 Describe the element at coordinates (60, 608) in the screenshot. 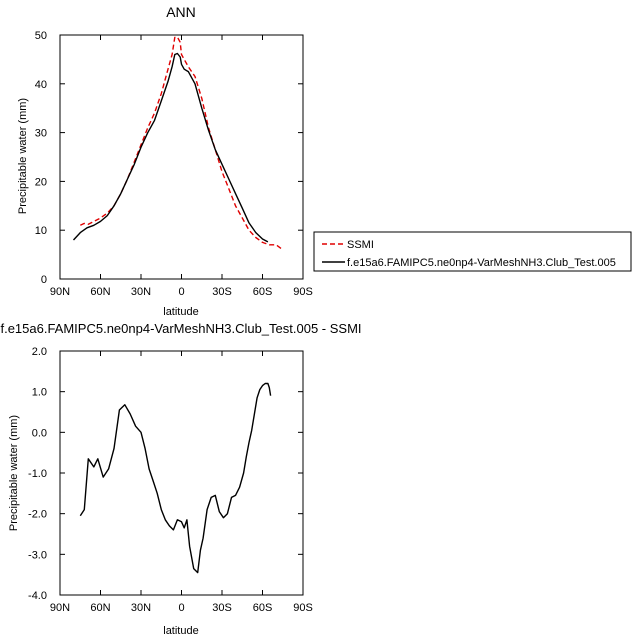

I see `bottom-x-tick-label: 90N` at that location.